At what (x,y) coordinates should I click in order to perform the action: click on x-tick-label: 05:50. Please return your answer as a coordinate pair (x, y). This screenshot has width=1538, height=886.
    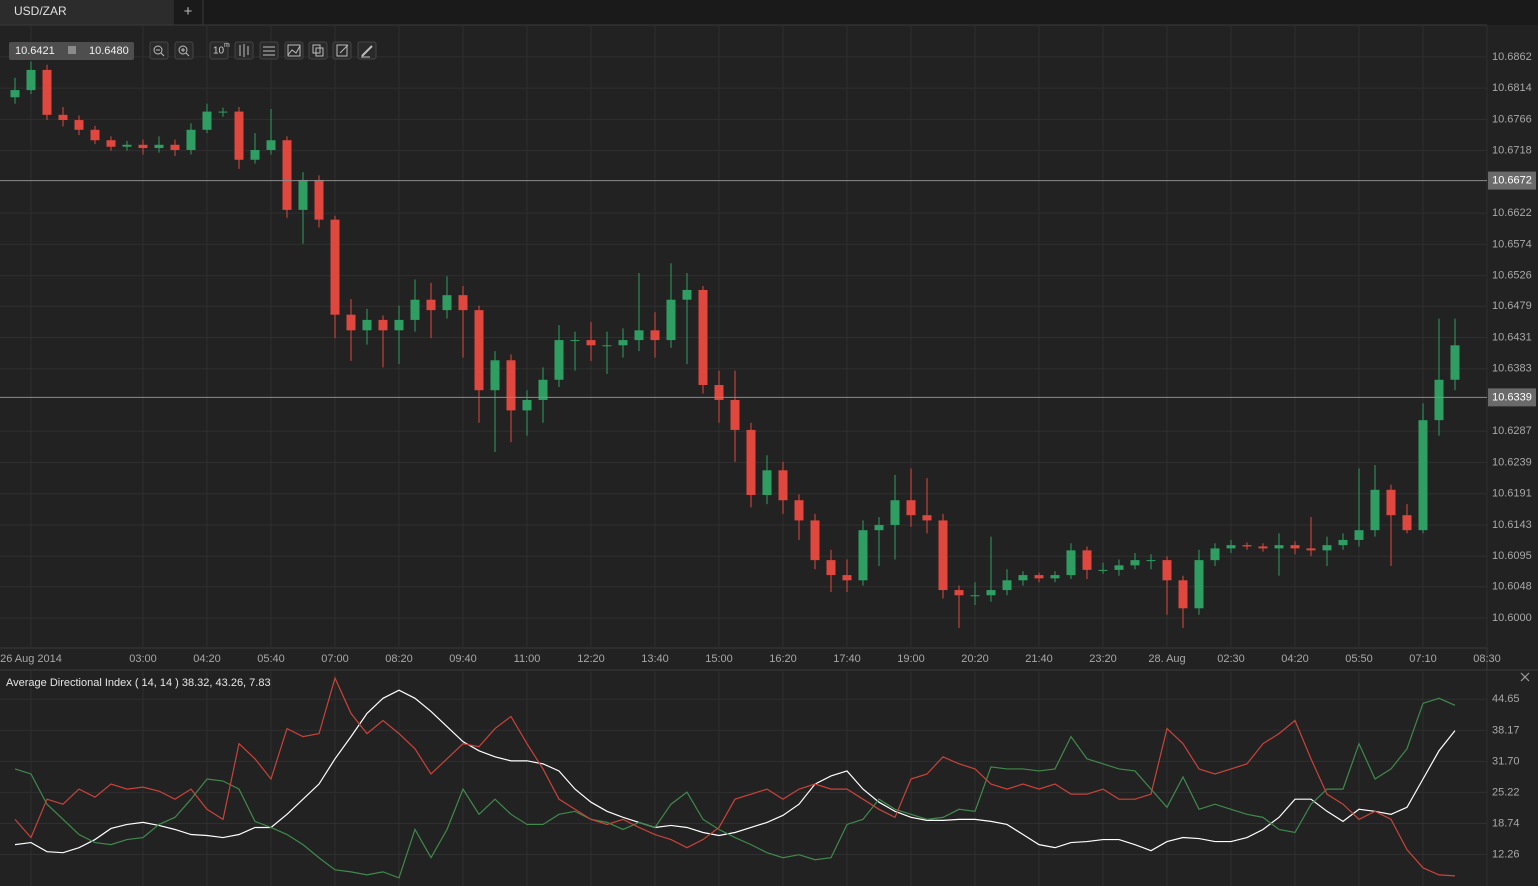
    Looking at the image, I should click on (1359, 659).